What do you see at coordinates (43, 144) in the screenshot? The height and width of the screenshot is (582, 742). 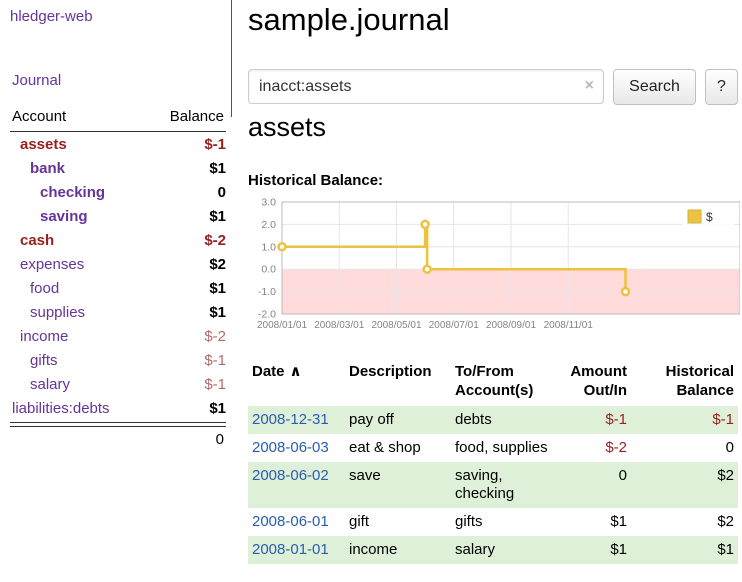 I see `account-link-assets: assets` at bounding box center [43, 144].